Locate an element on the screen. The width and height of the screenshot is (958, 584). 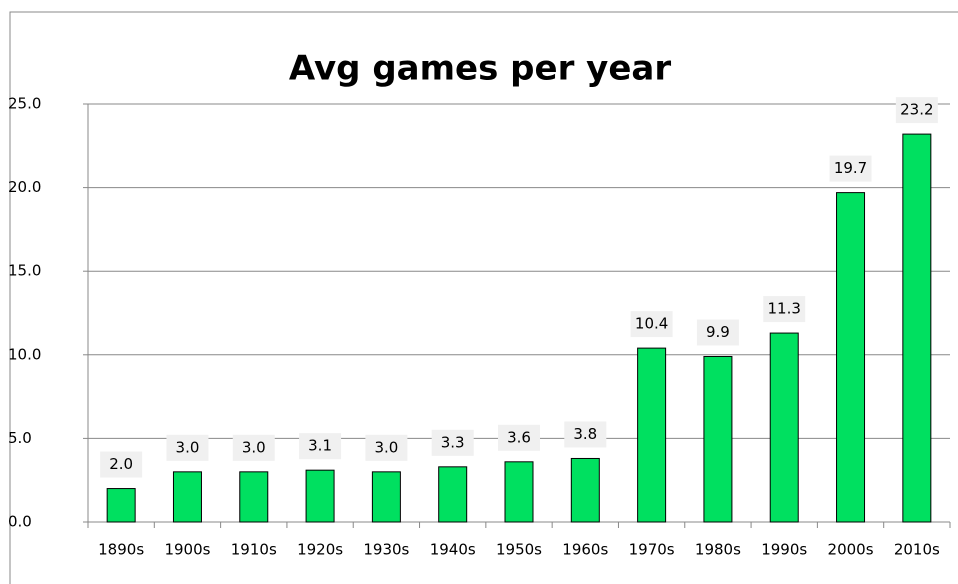
chart-title: Avg games per year is located at coordinates (480, 69).